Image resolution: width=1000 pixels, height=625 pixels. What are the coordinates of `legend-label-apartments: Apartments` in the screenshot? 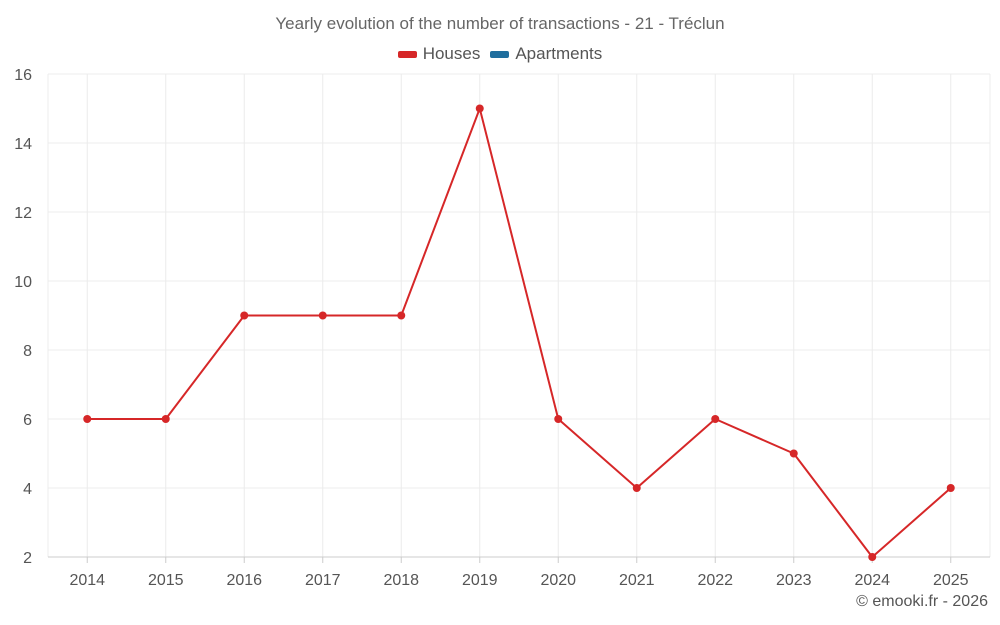 It's located at (559, 53).